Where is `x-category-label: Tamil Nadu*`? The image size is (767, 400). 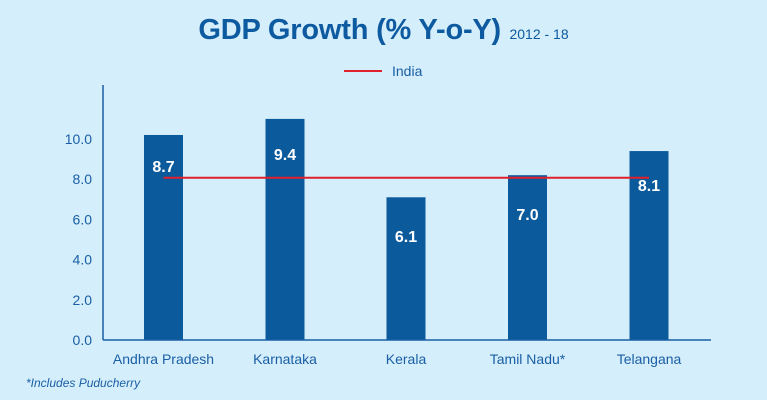
x-category-label: Tamil Nadu* is located at coordinates (528, 359).